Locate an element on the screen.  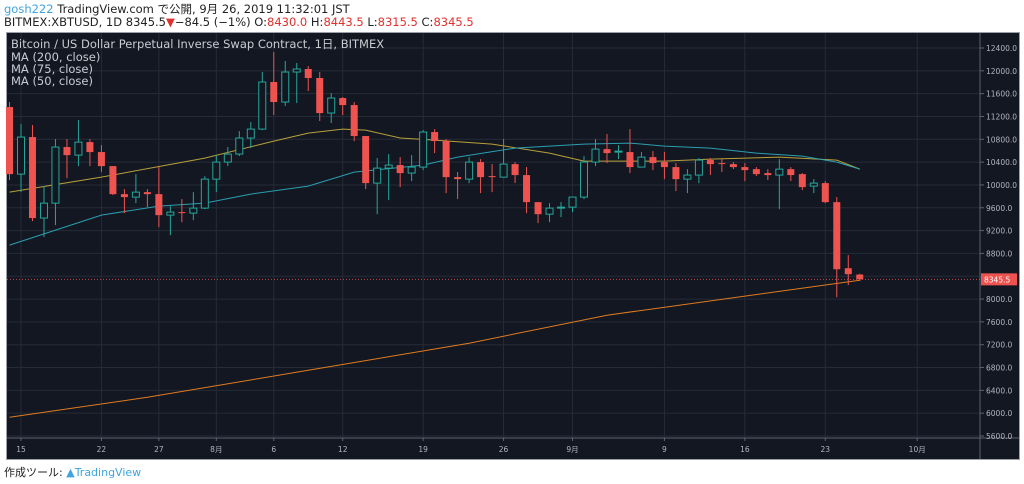
time-tick-label: 12 is located at coordinates (343, 449).